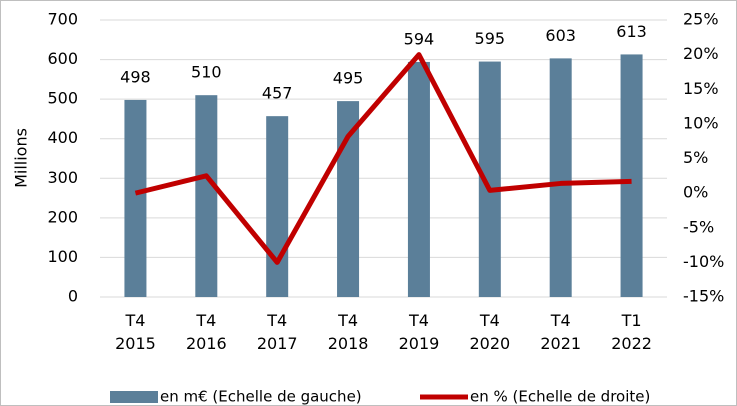 The image size is (737, 406). Describe the element at coordinates (419, 332) in the screenshot. I see `x-tick-label: T4 2019` at that location.